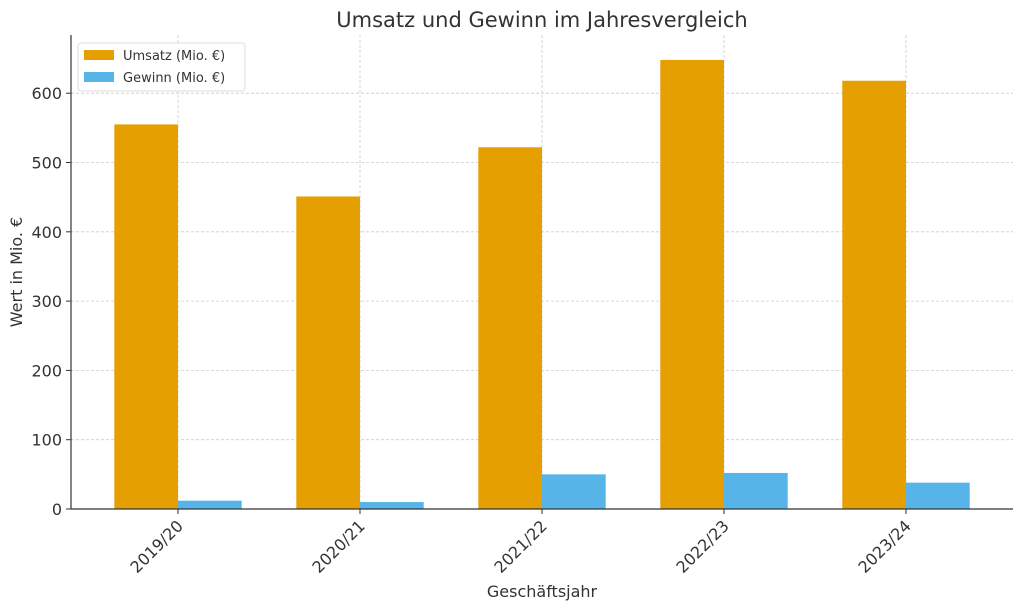  I want to click on legend-label: Umsatz (Mio. €), so click(174, 56).